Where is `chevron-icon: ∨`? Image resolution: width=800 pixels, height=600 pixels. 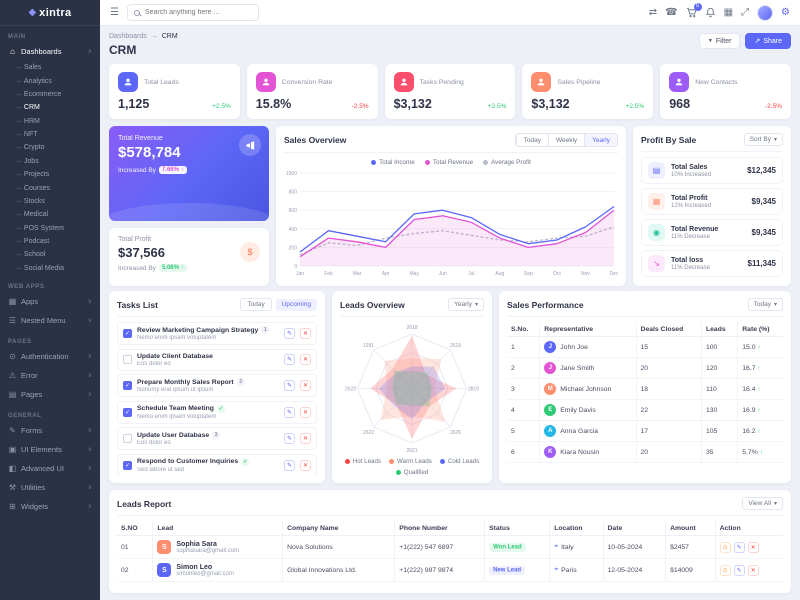 chevron-icon: ∨ is located at coordinates (89, 450).